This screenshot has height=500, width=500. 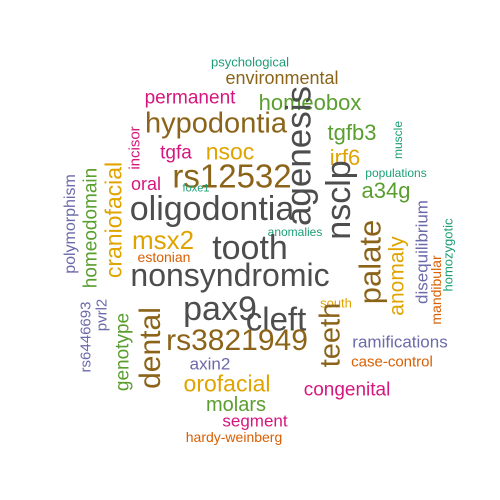 What do you see at coordinates (339, 200) in the screenshot?
I see `word-nsclp: nsclp` at bounding box center [339, 200].